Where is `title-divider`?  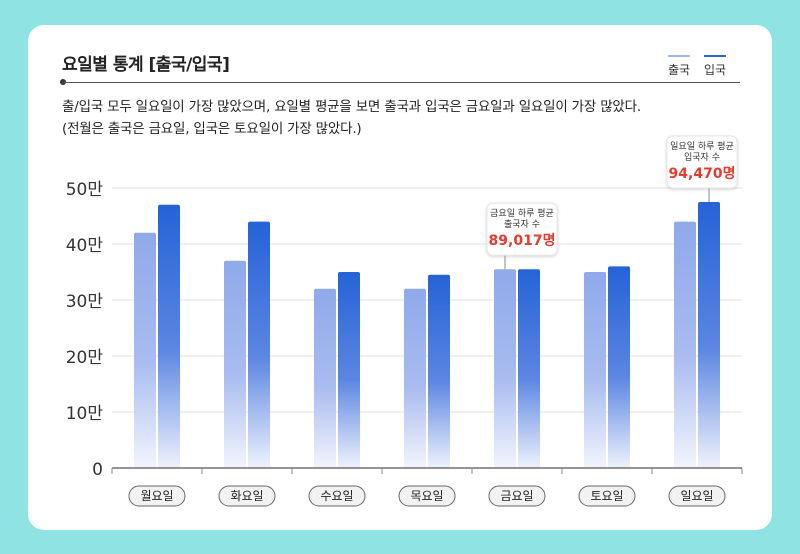 title-divider is located at coordinates (401, 82).